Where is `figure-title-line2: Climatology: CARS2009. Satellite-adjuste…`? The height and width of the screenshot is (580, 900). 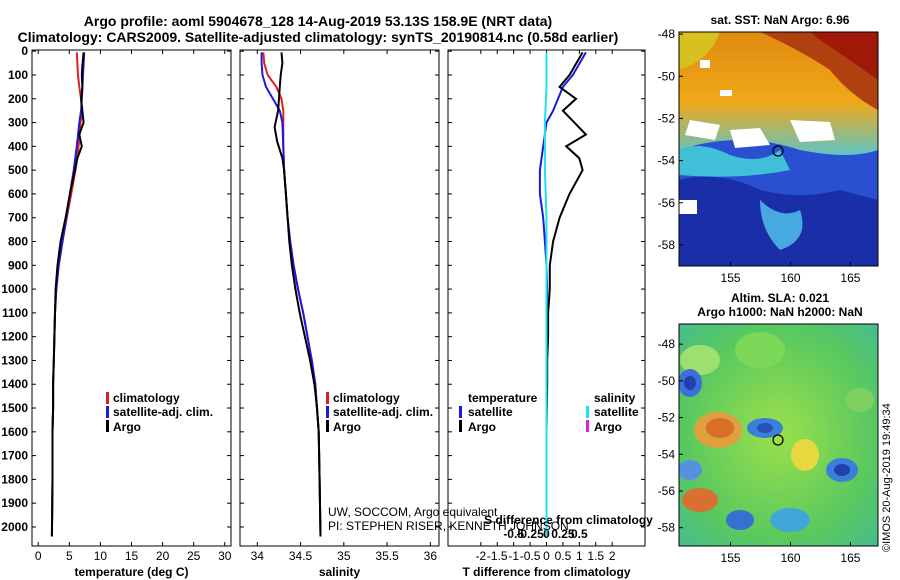
figure-title-line2: Climatology: CARS2009. Satellite-adjuste… is located at coordinates (318, 37).